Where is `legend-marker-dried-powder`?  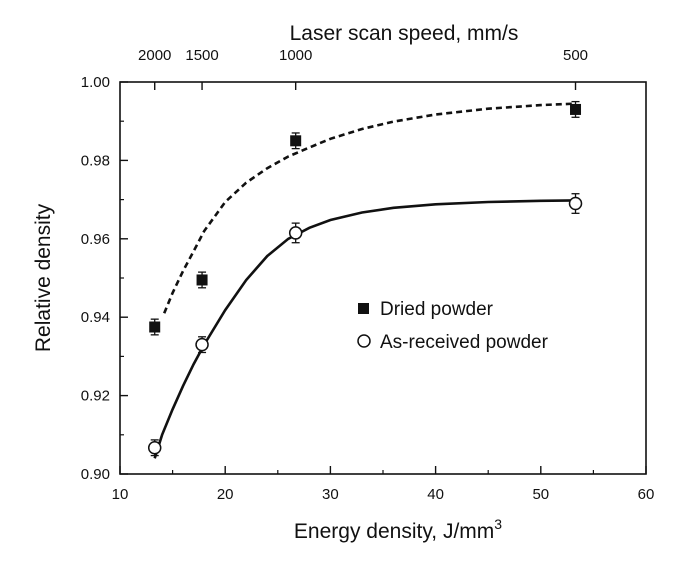 legend-marker-dried-powder is located at coordinates (363, 308).